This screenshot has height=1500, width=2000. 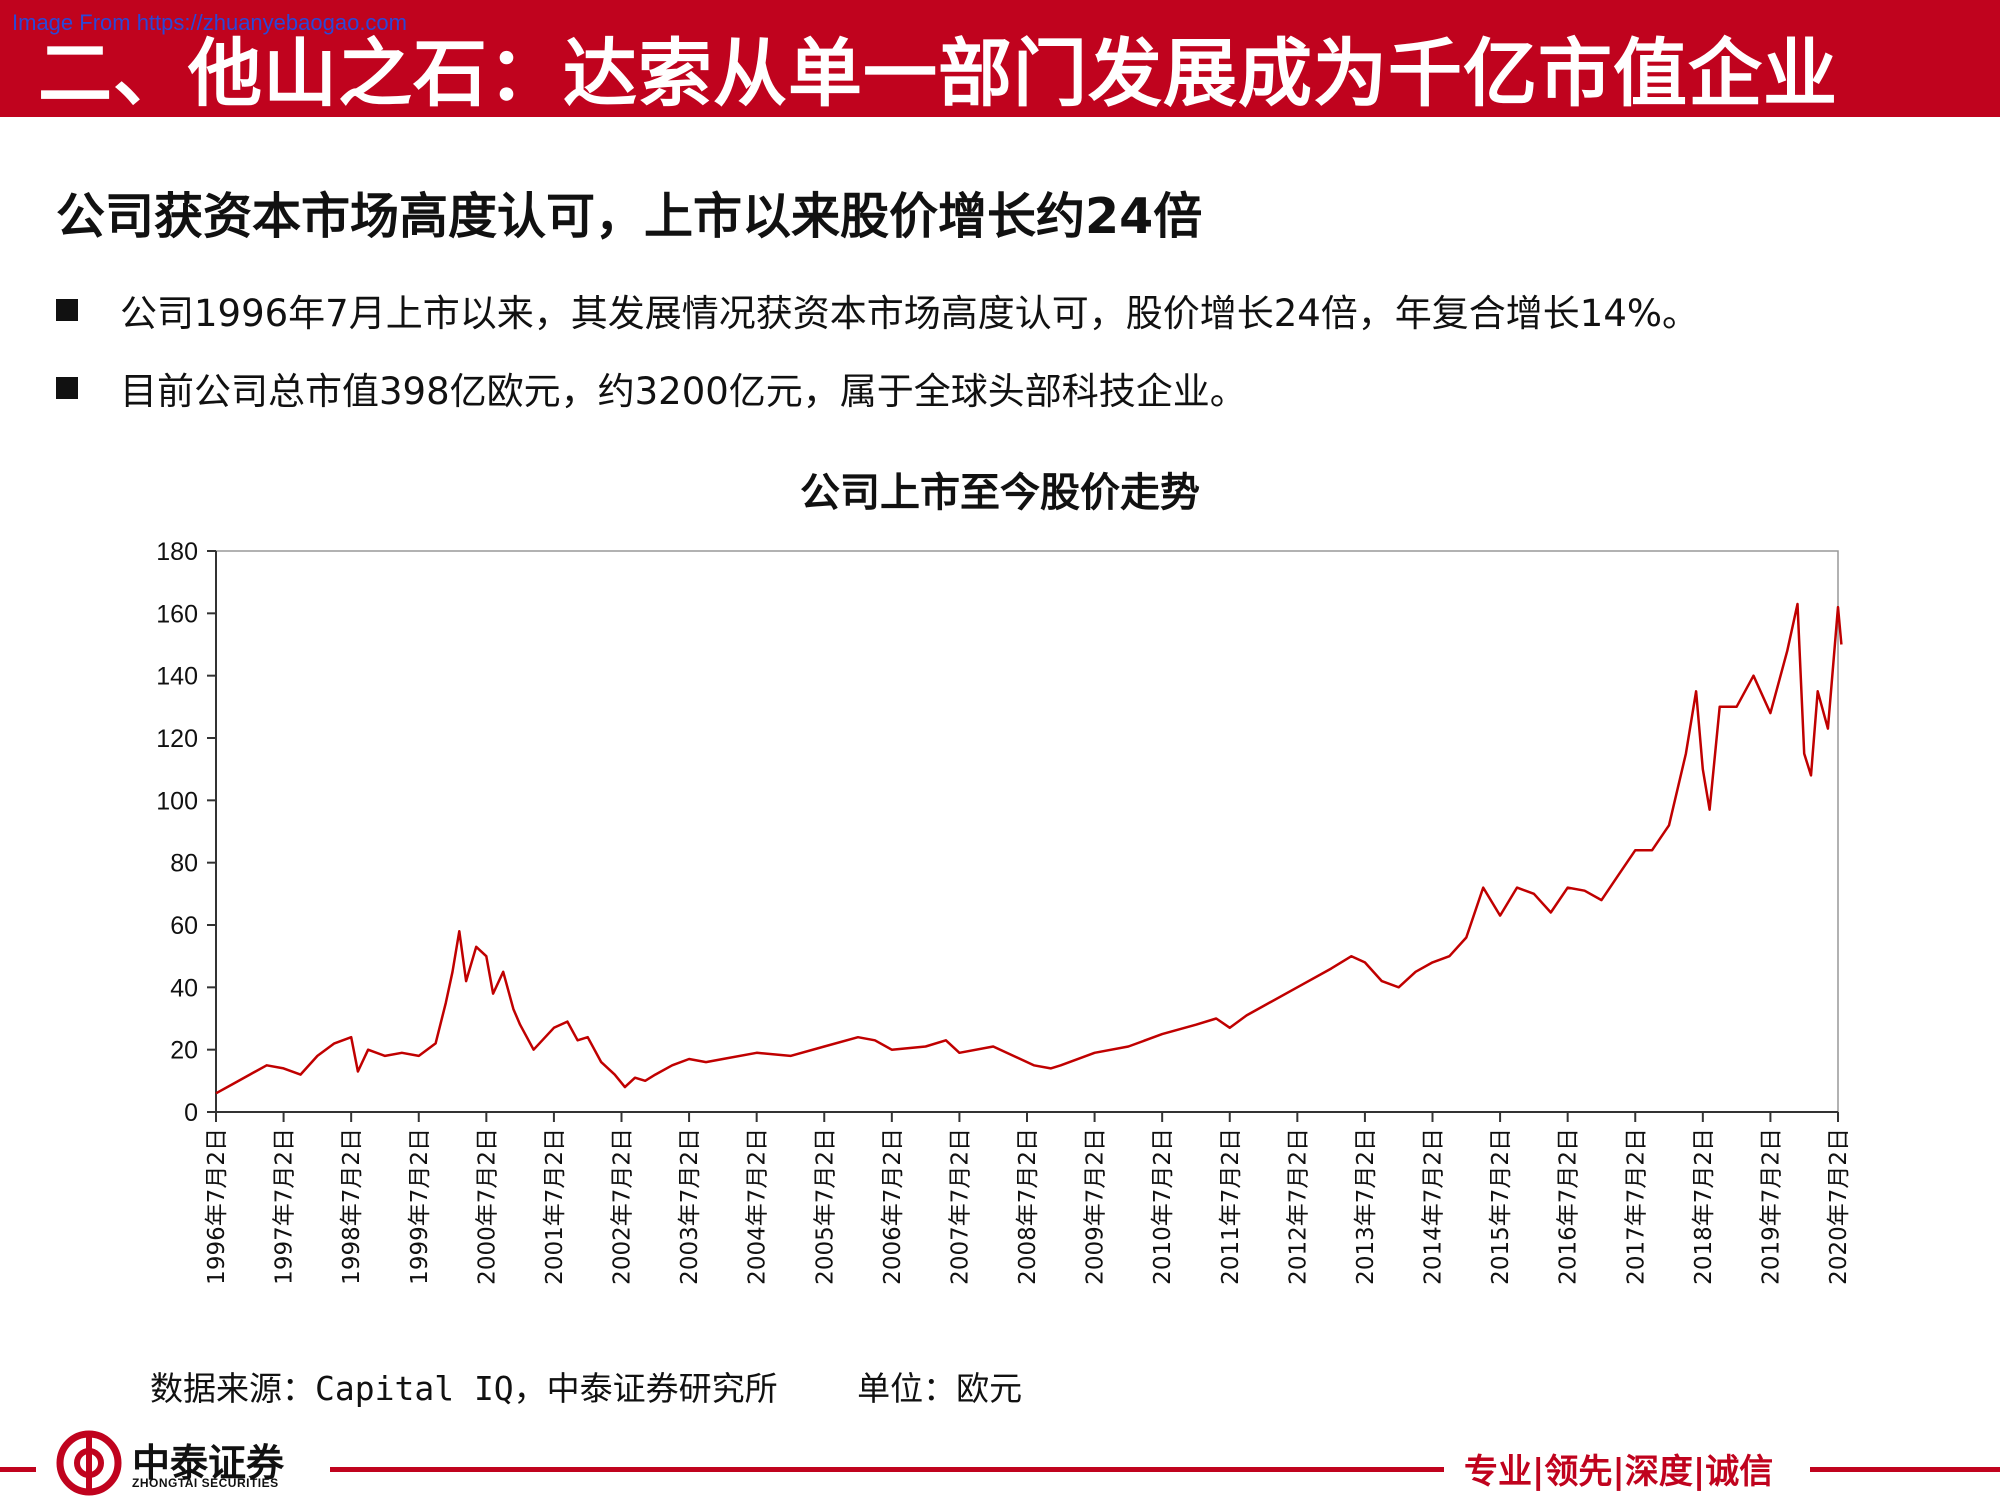 What do you see at coordinates (893, 1206) in the screenshot?
I see `x-tick-label: 2006年7月2日` at bounding box center [893, 1206].